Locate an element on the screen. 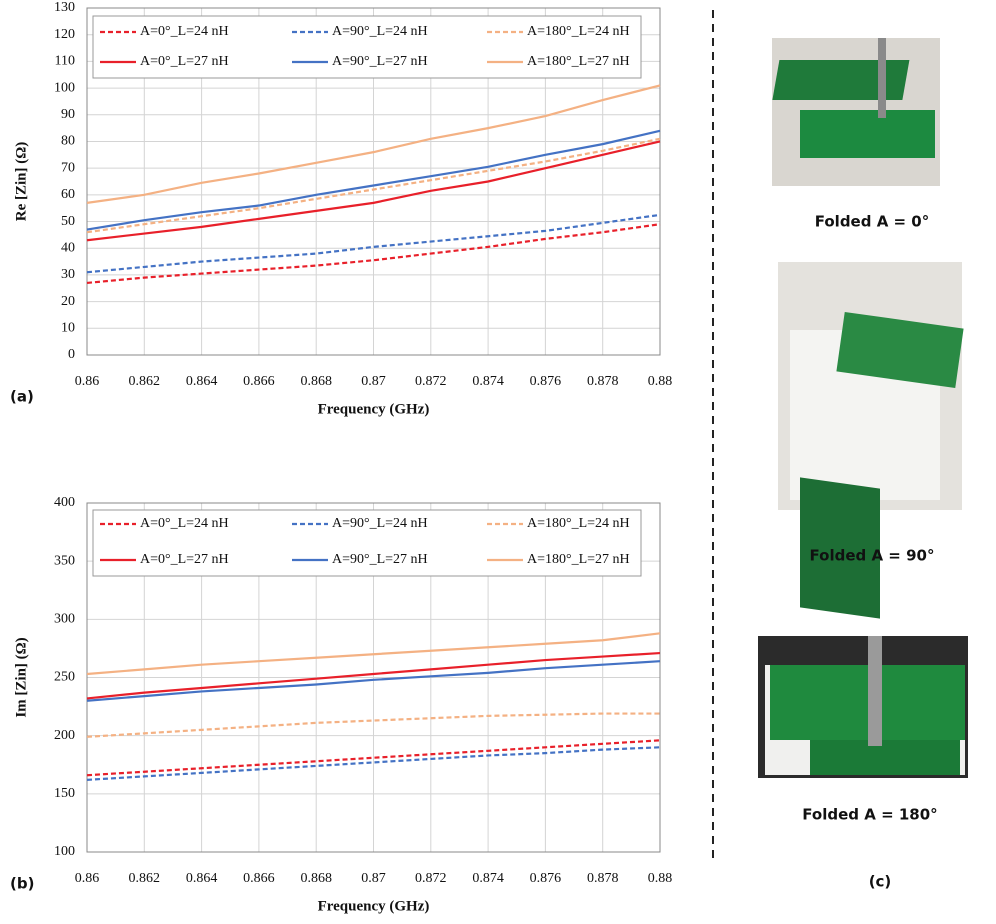 This screenshot has height=924, width=996. panel-label: (a) is located at coordinates (22, 397).